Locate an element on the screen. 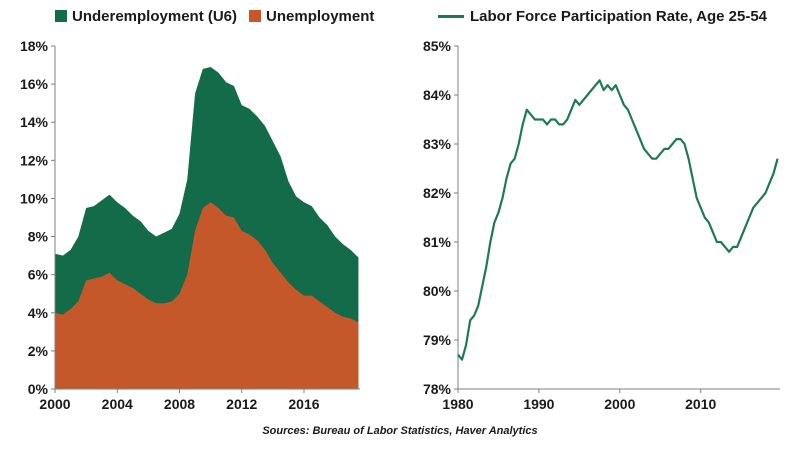  right-x-tick-label: 2000 is located at coordinates (619, 404).